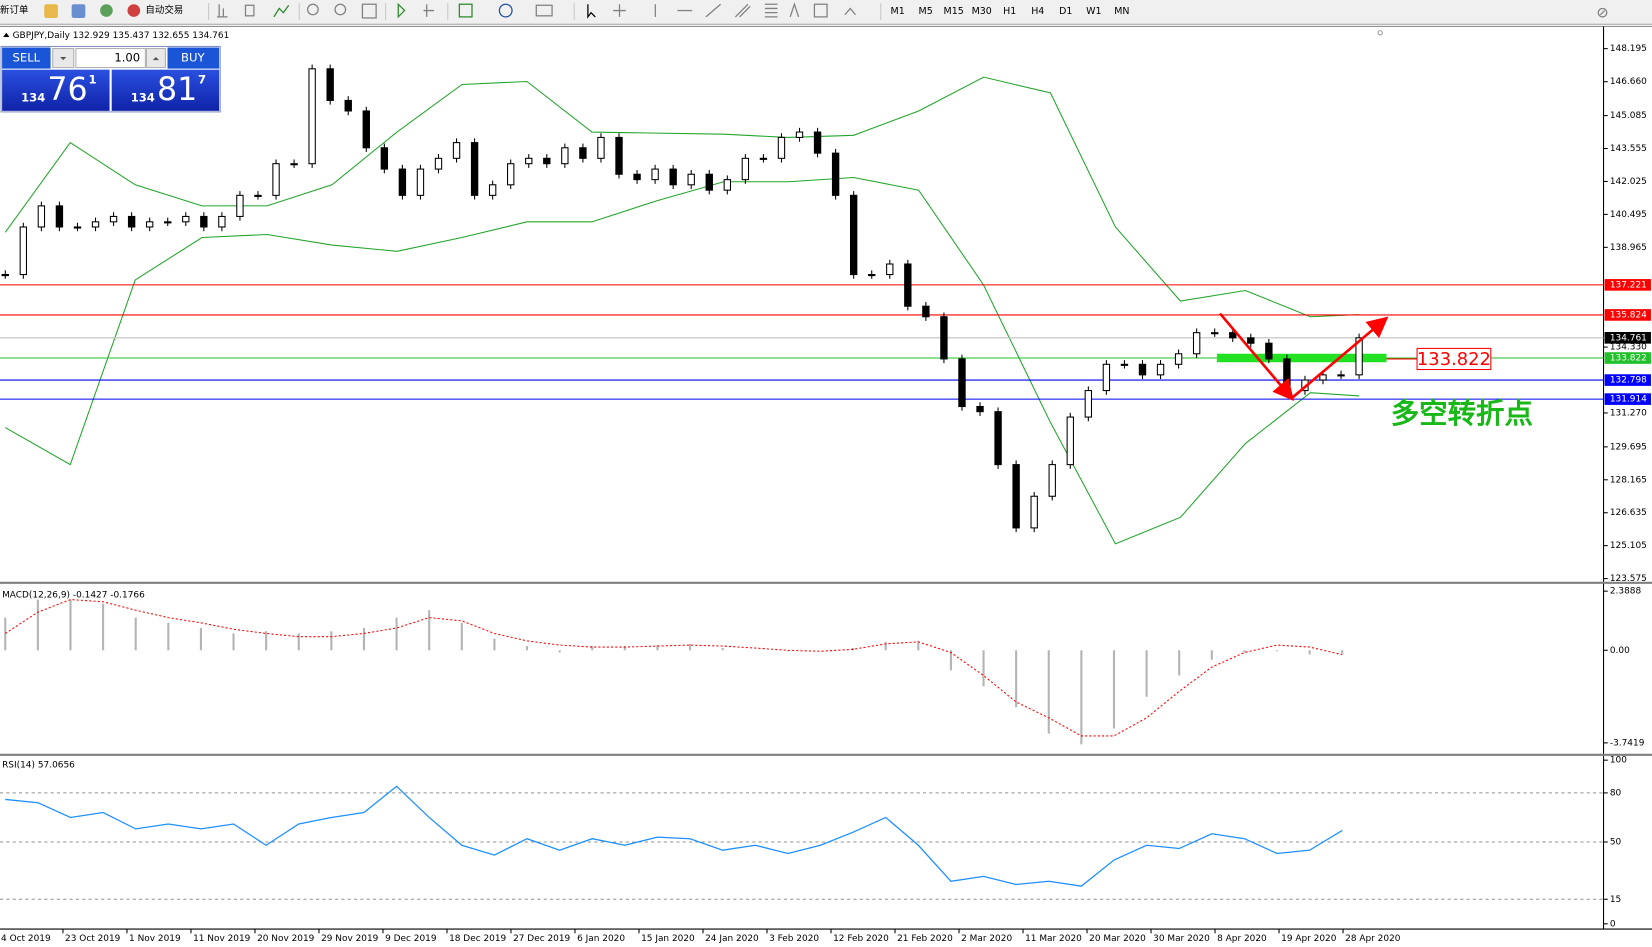 This screenshot has width=1652, height=947. I want to click on one-click-trading-panel: SELL 1.00 BUY 134 76 1 134 81 7, so click(110, 79).